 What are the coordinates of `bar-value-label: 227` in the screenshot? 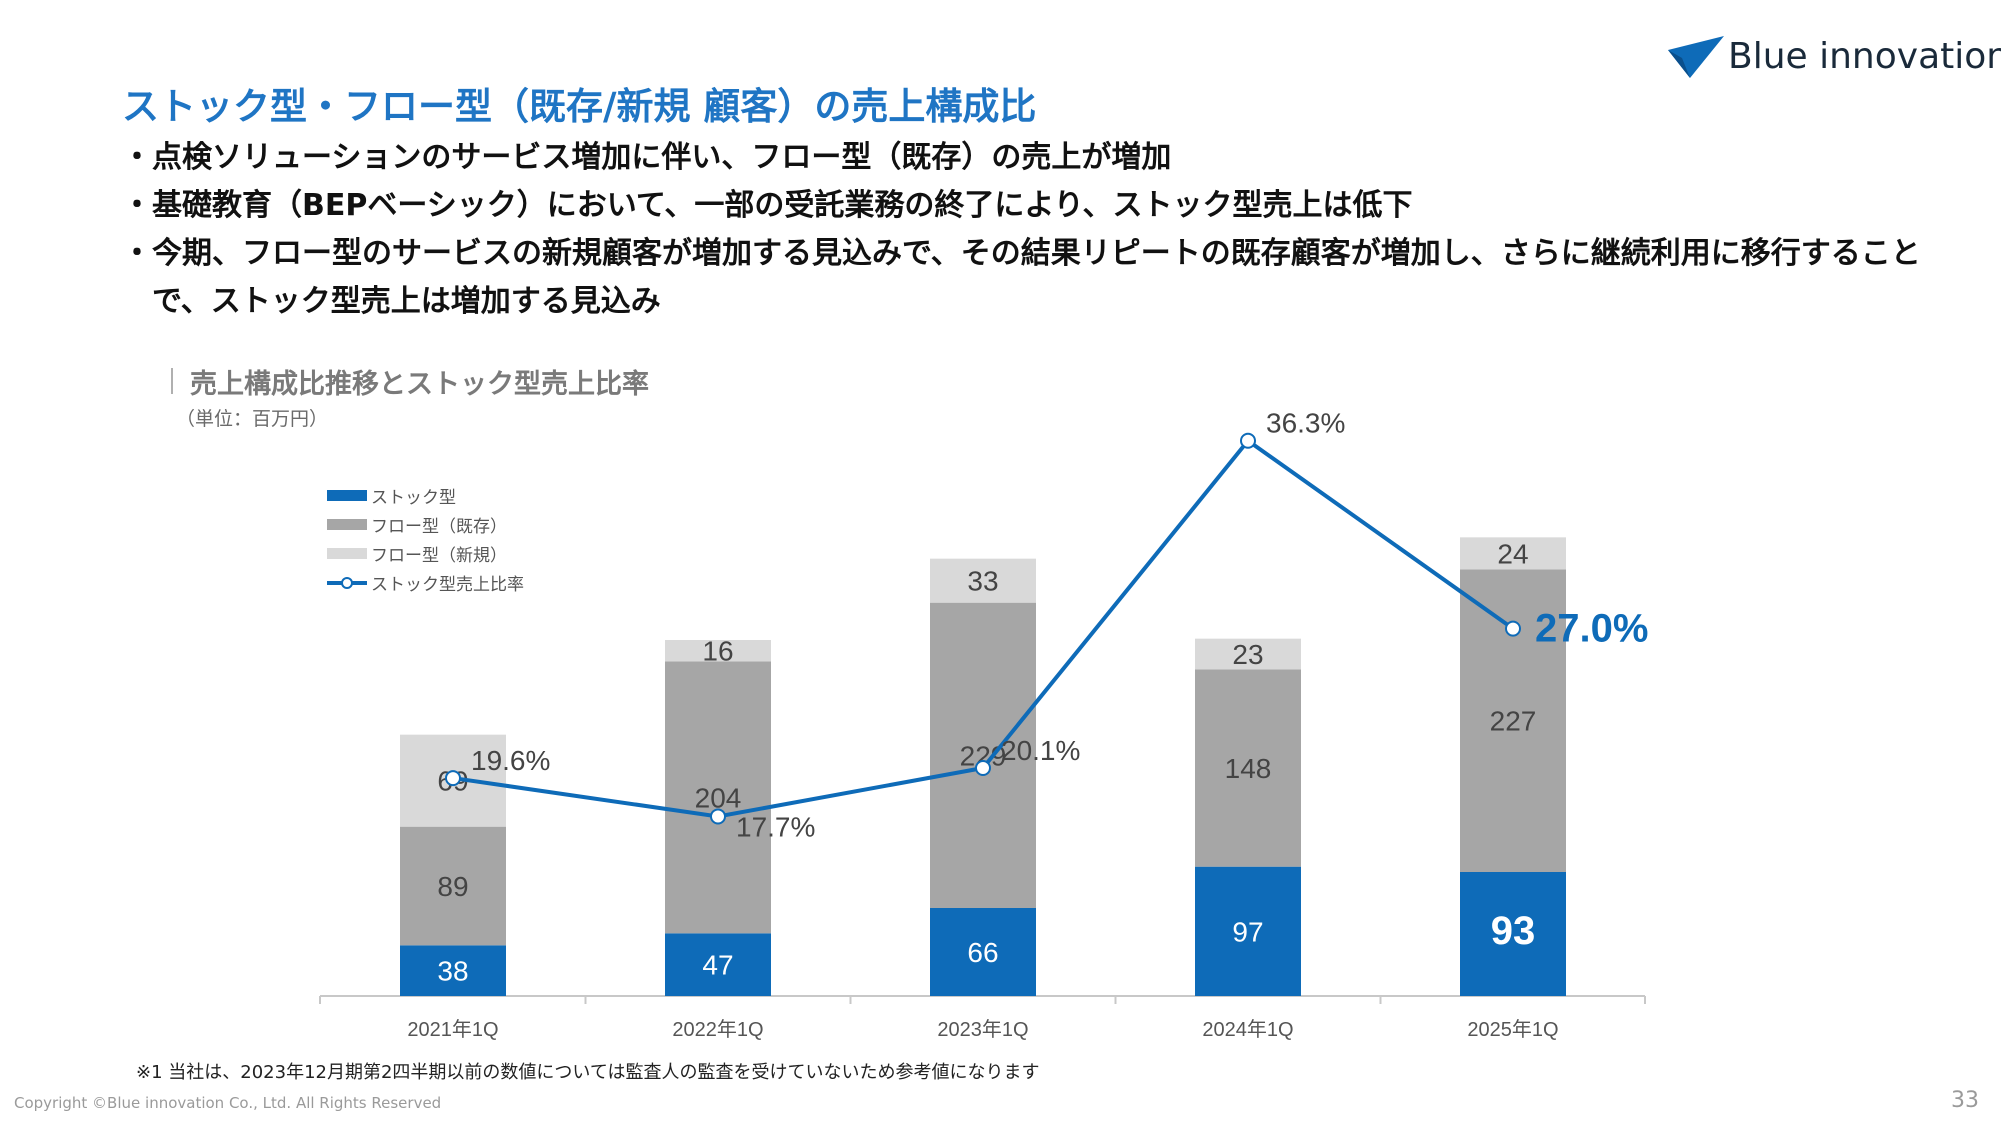 It's located at (1513, 721).